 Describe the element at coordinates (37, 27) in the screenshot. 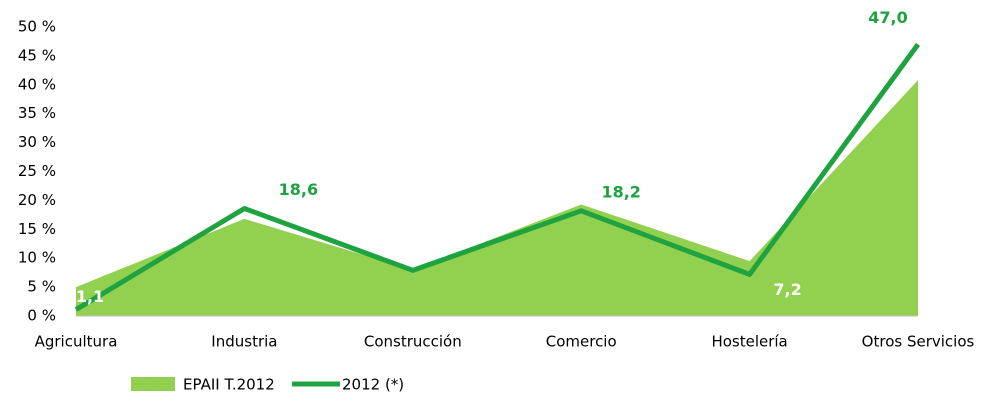

I see `y-tick-label: 50 %` at that location.